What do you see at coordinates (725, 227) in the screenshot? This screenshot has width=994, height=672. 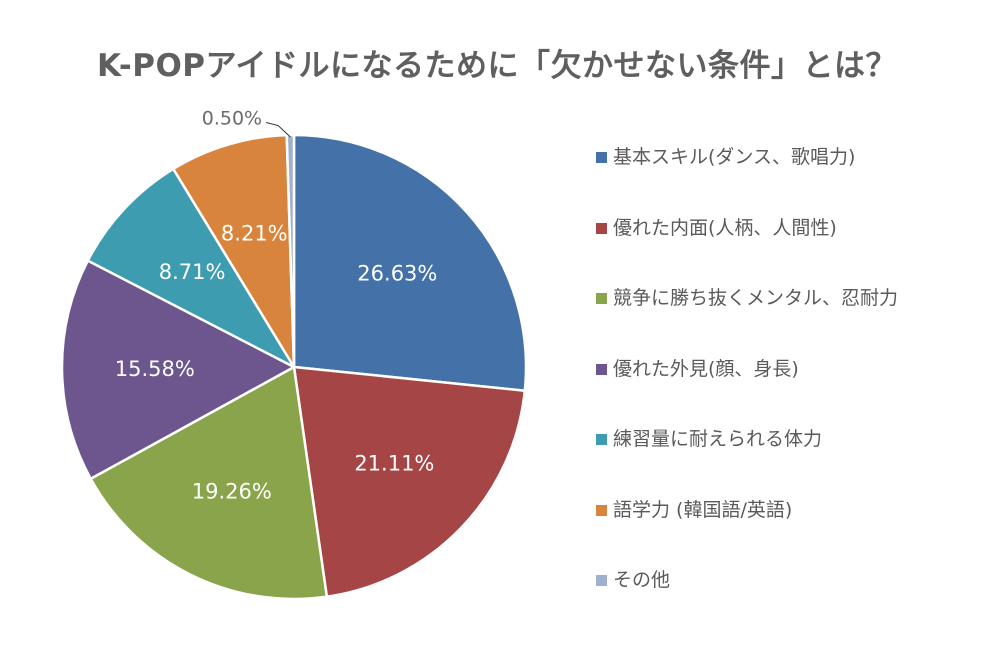 I see `legend-label: 優れた内面(人柄、人間性)` at bounding box center [725, 227].